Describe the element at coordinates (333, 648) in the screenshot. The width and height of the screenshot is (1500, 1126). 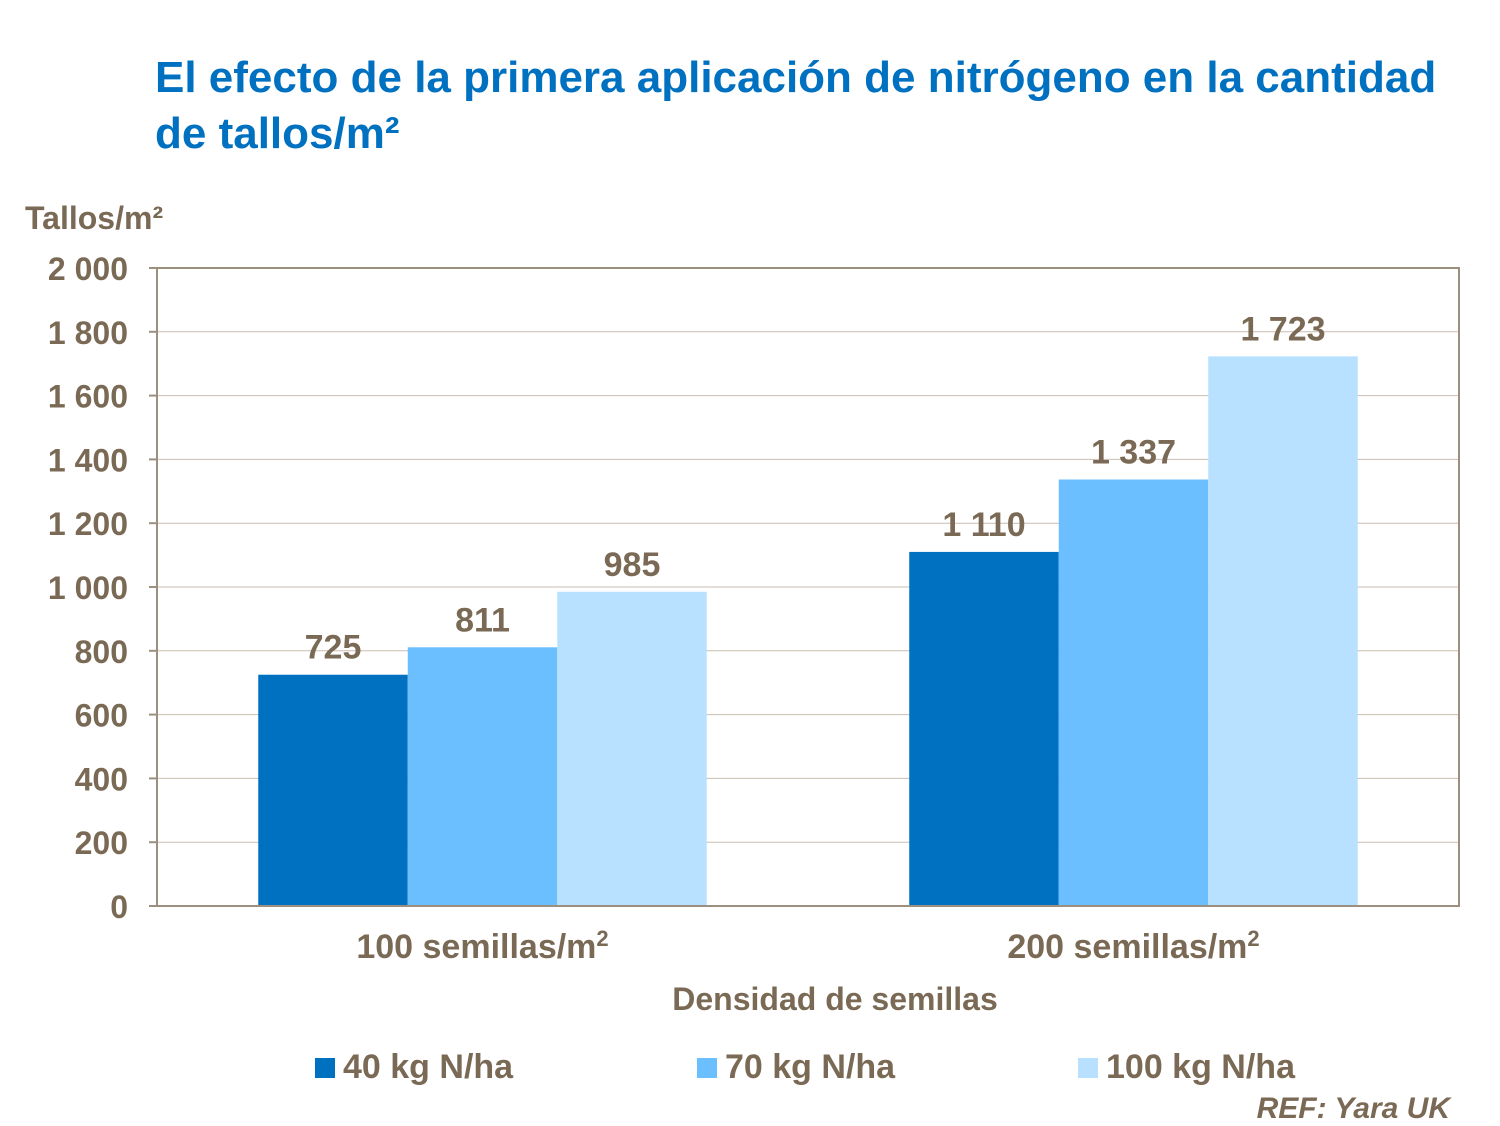
I see `data-label: 725` at that location.